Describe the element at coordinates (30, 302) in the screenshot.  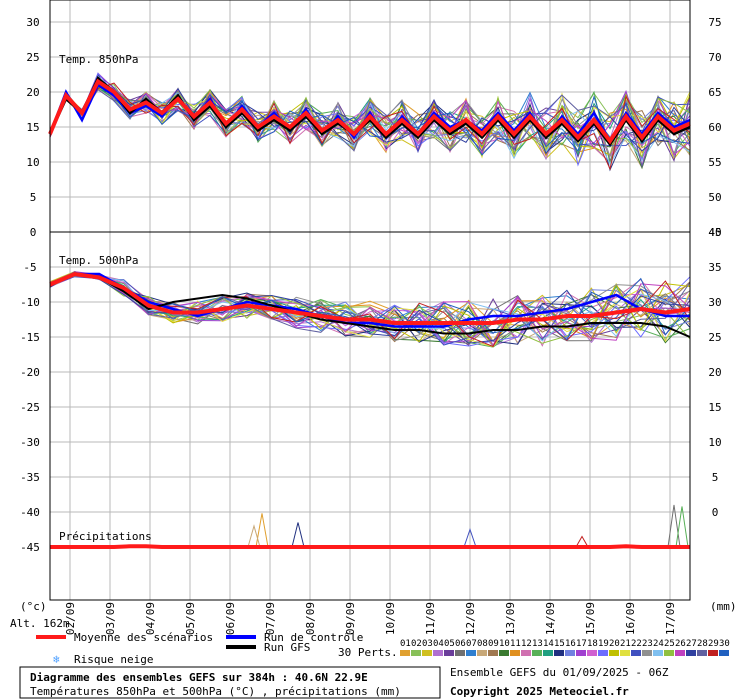
I see `t500-left-tick-label: -10` at that location.